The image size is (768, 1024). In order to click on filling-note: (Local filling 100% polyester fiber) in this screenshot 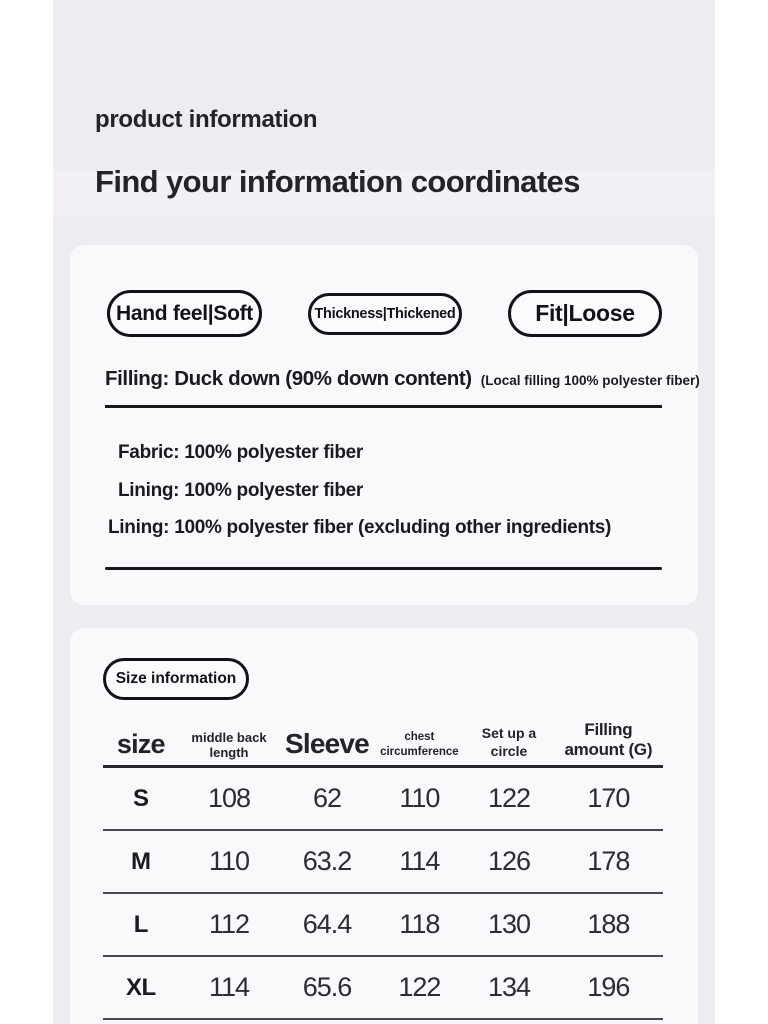, I will do `click(590, 380)`.